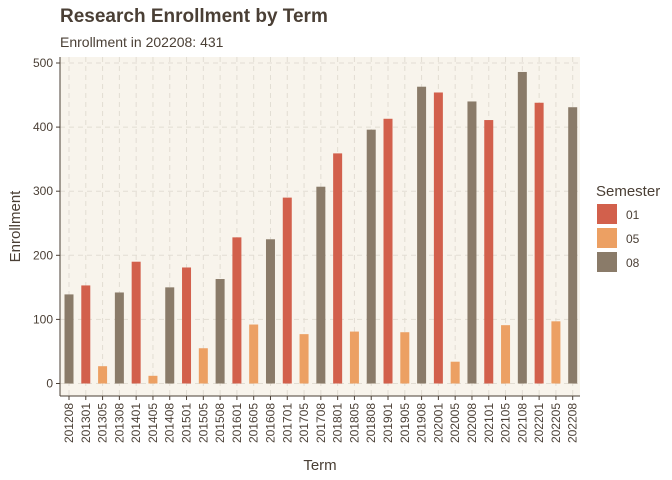 The image size is (672, 480). What do you see at coordinates (86, 423) in the screenshot?
I see `x-tick-label: 201301` at bounding box center [86, 423].